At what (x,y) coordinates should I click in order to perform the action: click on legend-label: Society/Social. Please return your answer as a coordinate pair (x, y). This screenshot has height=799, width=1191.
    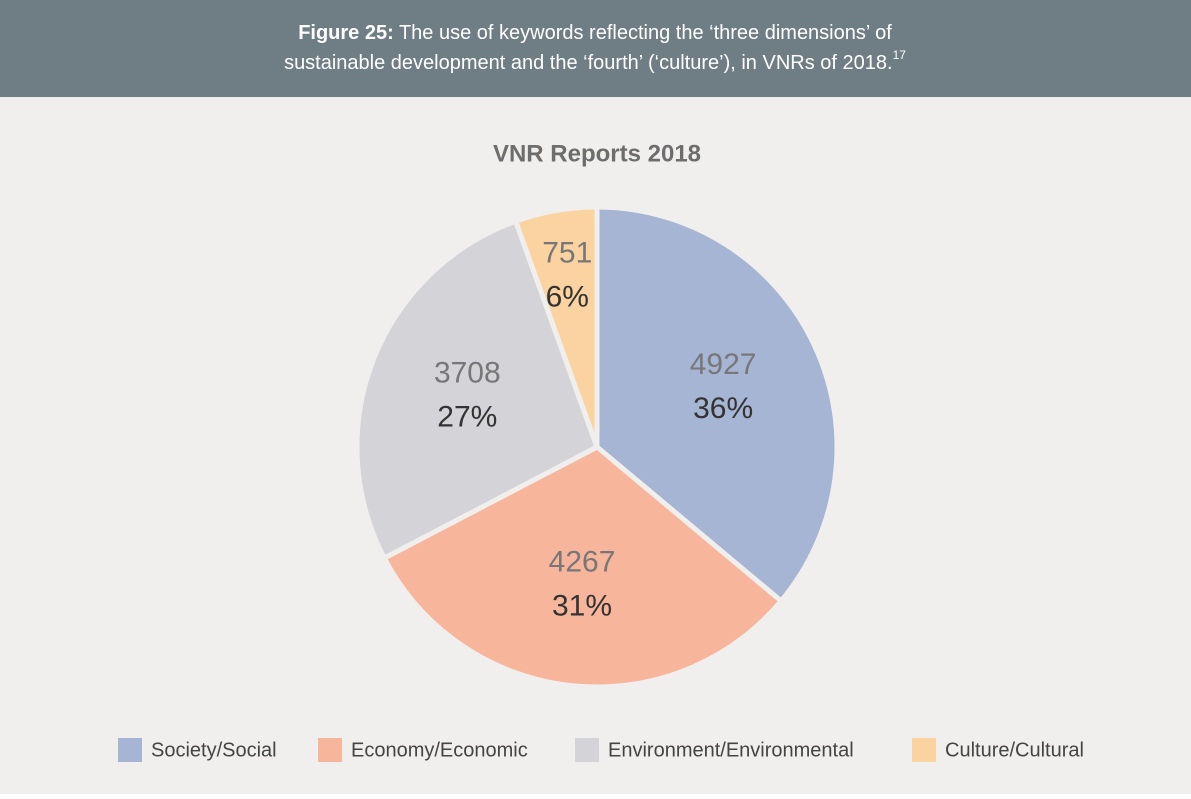
    Looking at the image, I should click on (214, 750).